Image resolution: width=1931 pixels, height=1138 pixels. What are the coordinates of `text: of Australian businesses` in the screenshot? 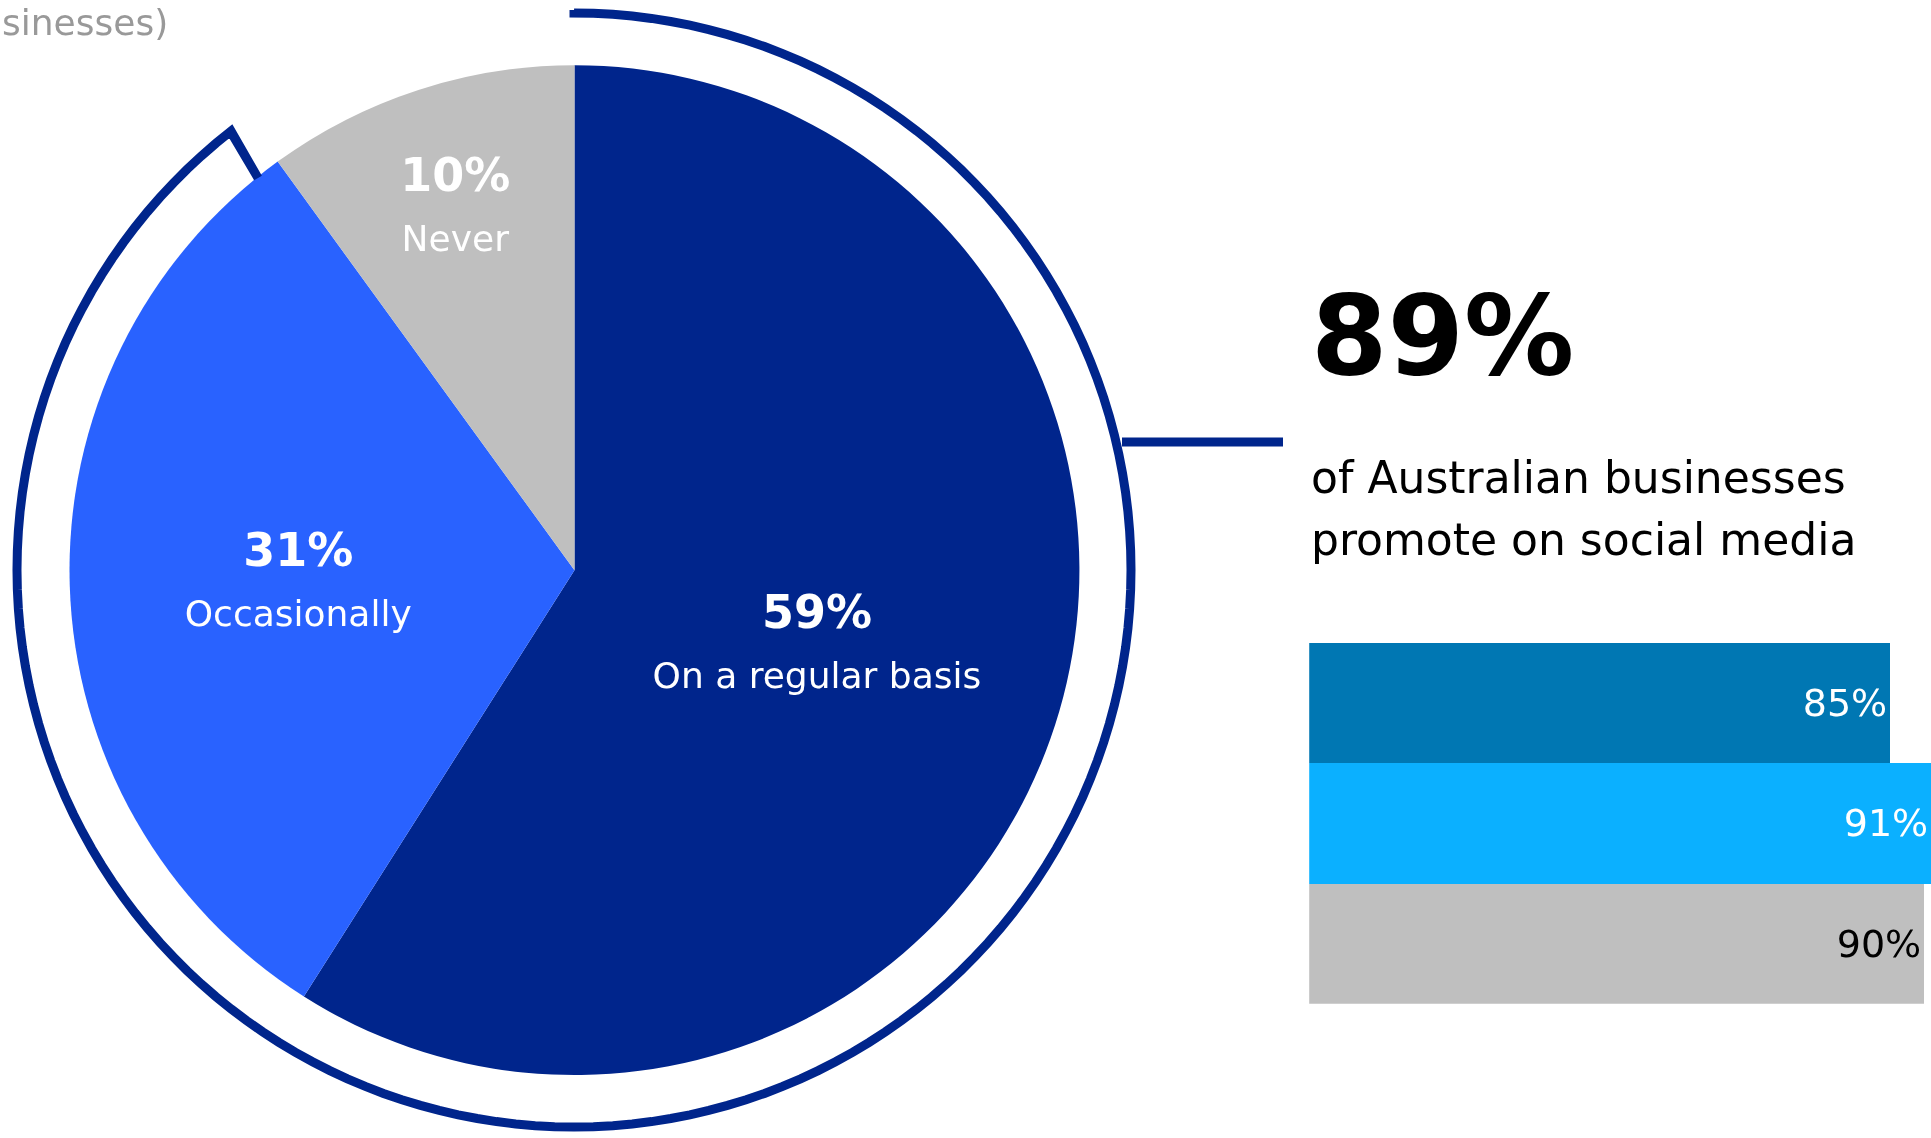 It's located at (1578, 477).